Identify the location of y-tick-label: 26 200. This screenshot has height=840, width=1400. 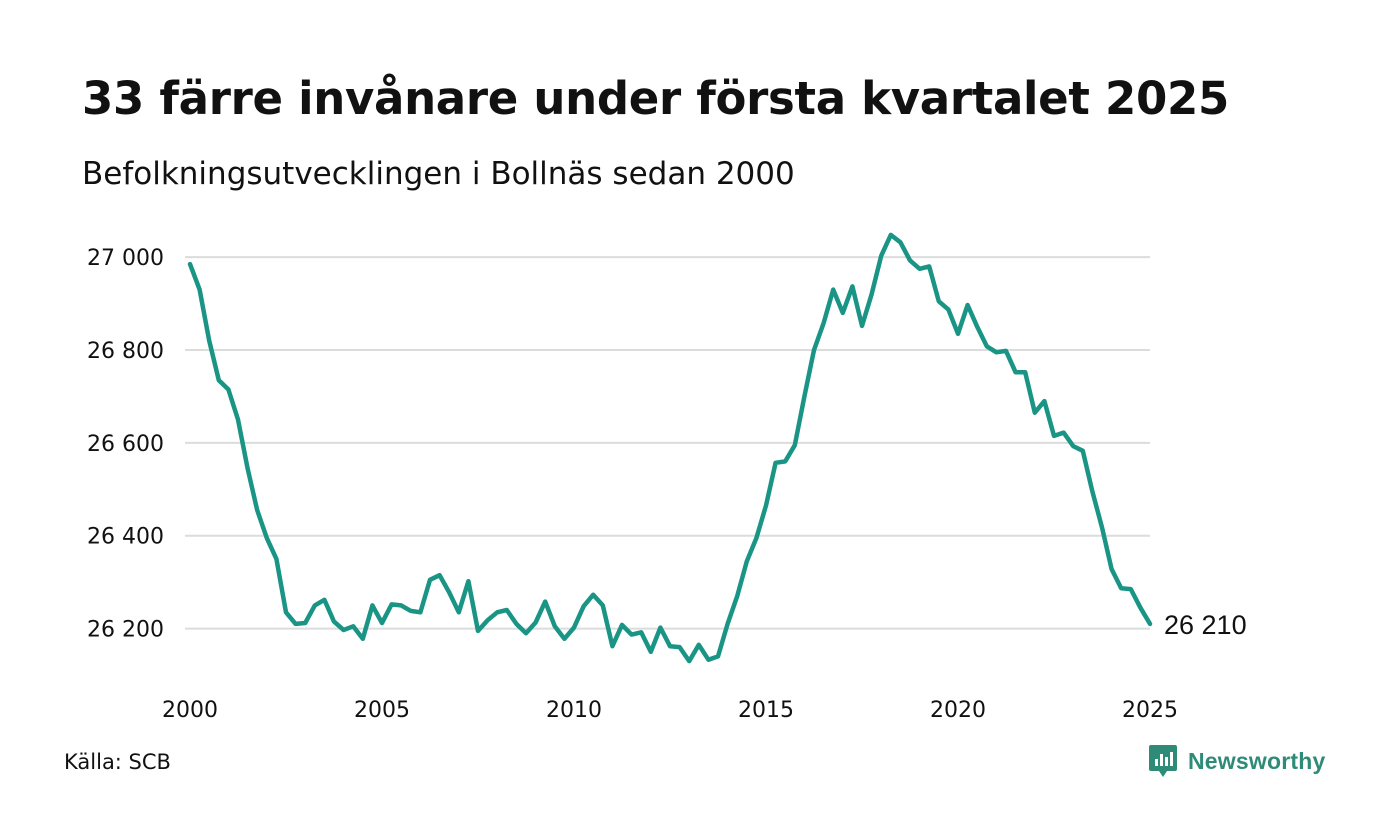
(125, 630).